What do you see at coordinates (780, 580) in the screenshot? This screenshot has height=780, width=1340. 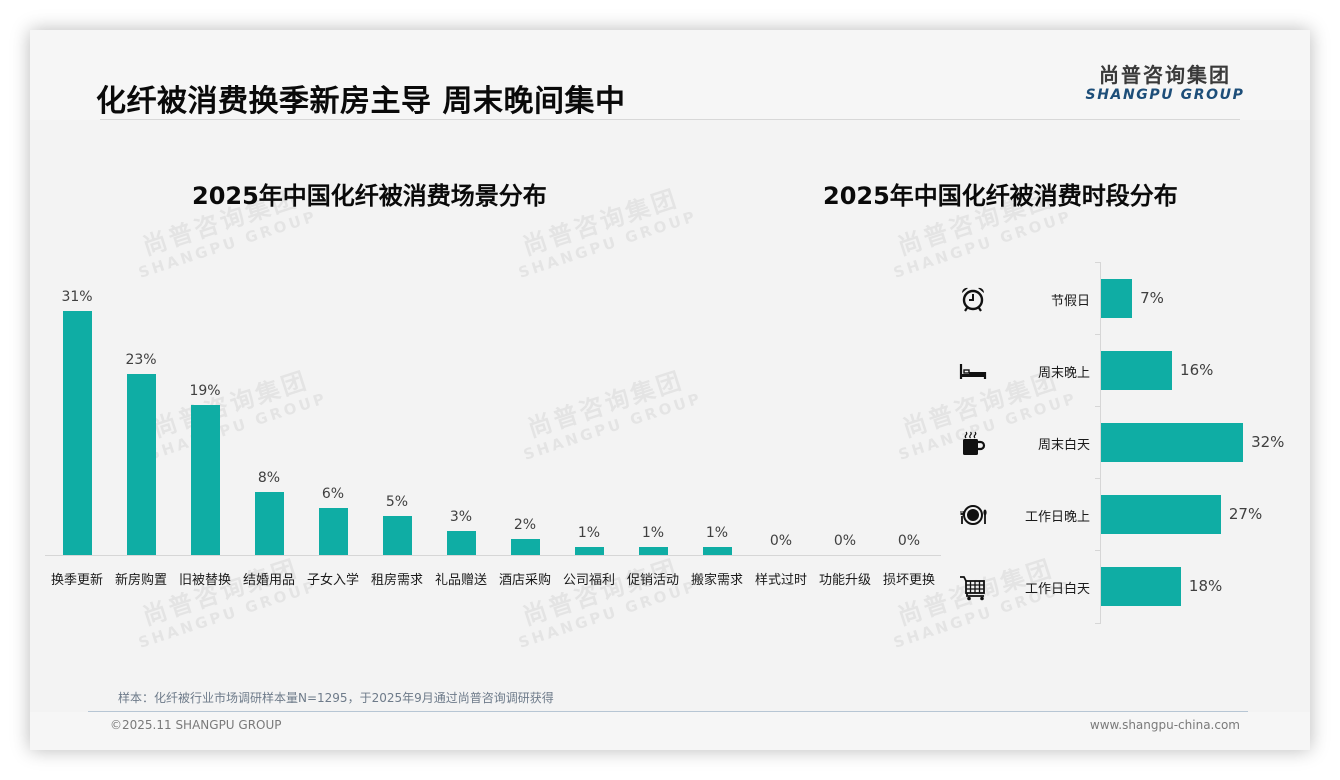 I see `category-label: 样式过时` at bounding box center [780, 580].